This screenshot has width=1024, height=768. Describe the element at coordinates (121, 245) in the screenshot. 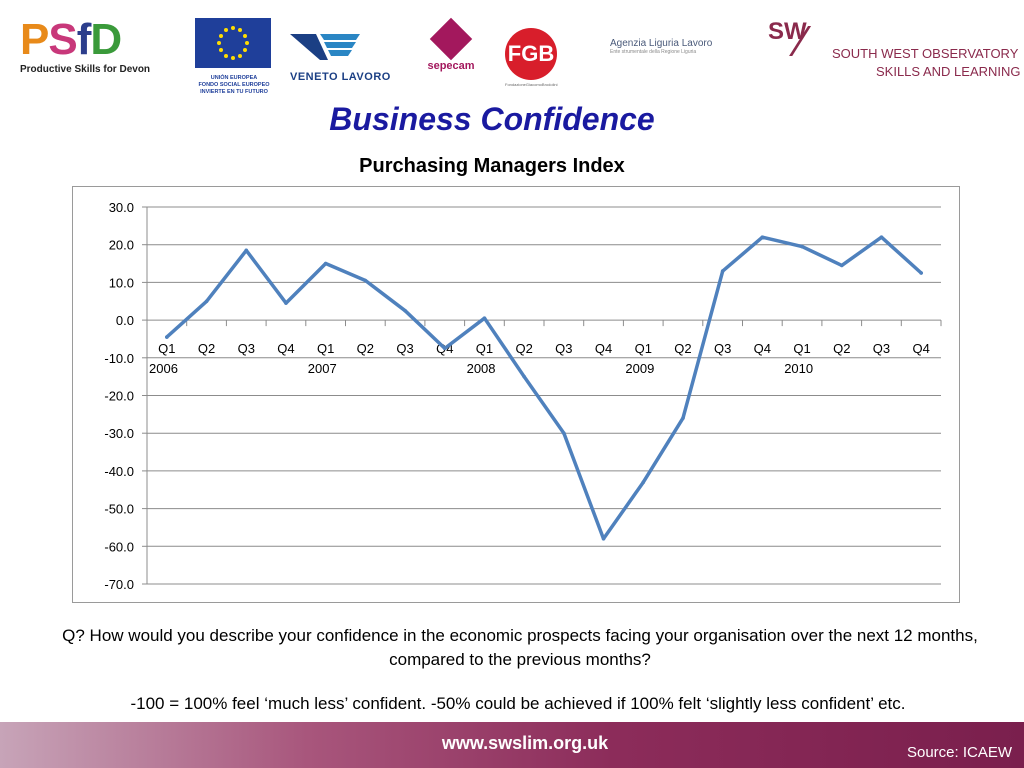

I see `y-tick-label: 20.0` at that location.